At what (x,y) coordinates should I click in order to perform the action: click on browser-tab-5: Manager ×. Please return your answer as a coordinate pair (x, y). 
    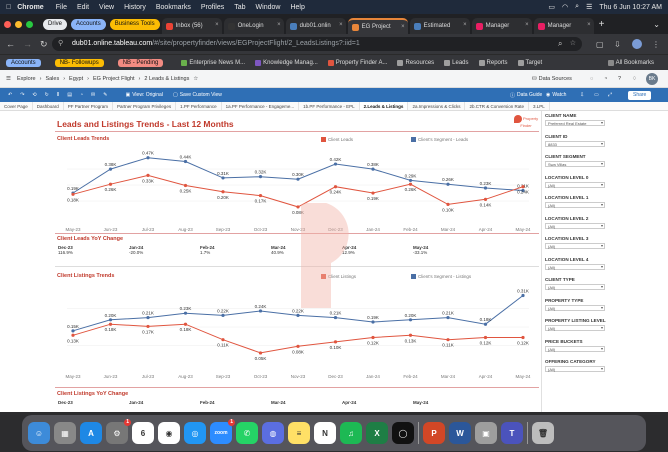
    Looking at the image, I should click on (501, 26).